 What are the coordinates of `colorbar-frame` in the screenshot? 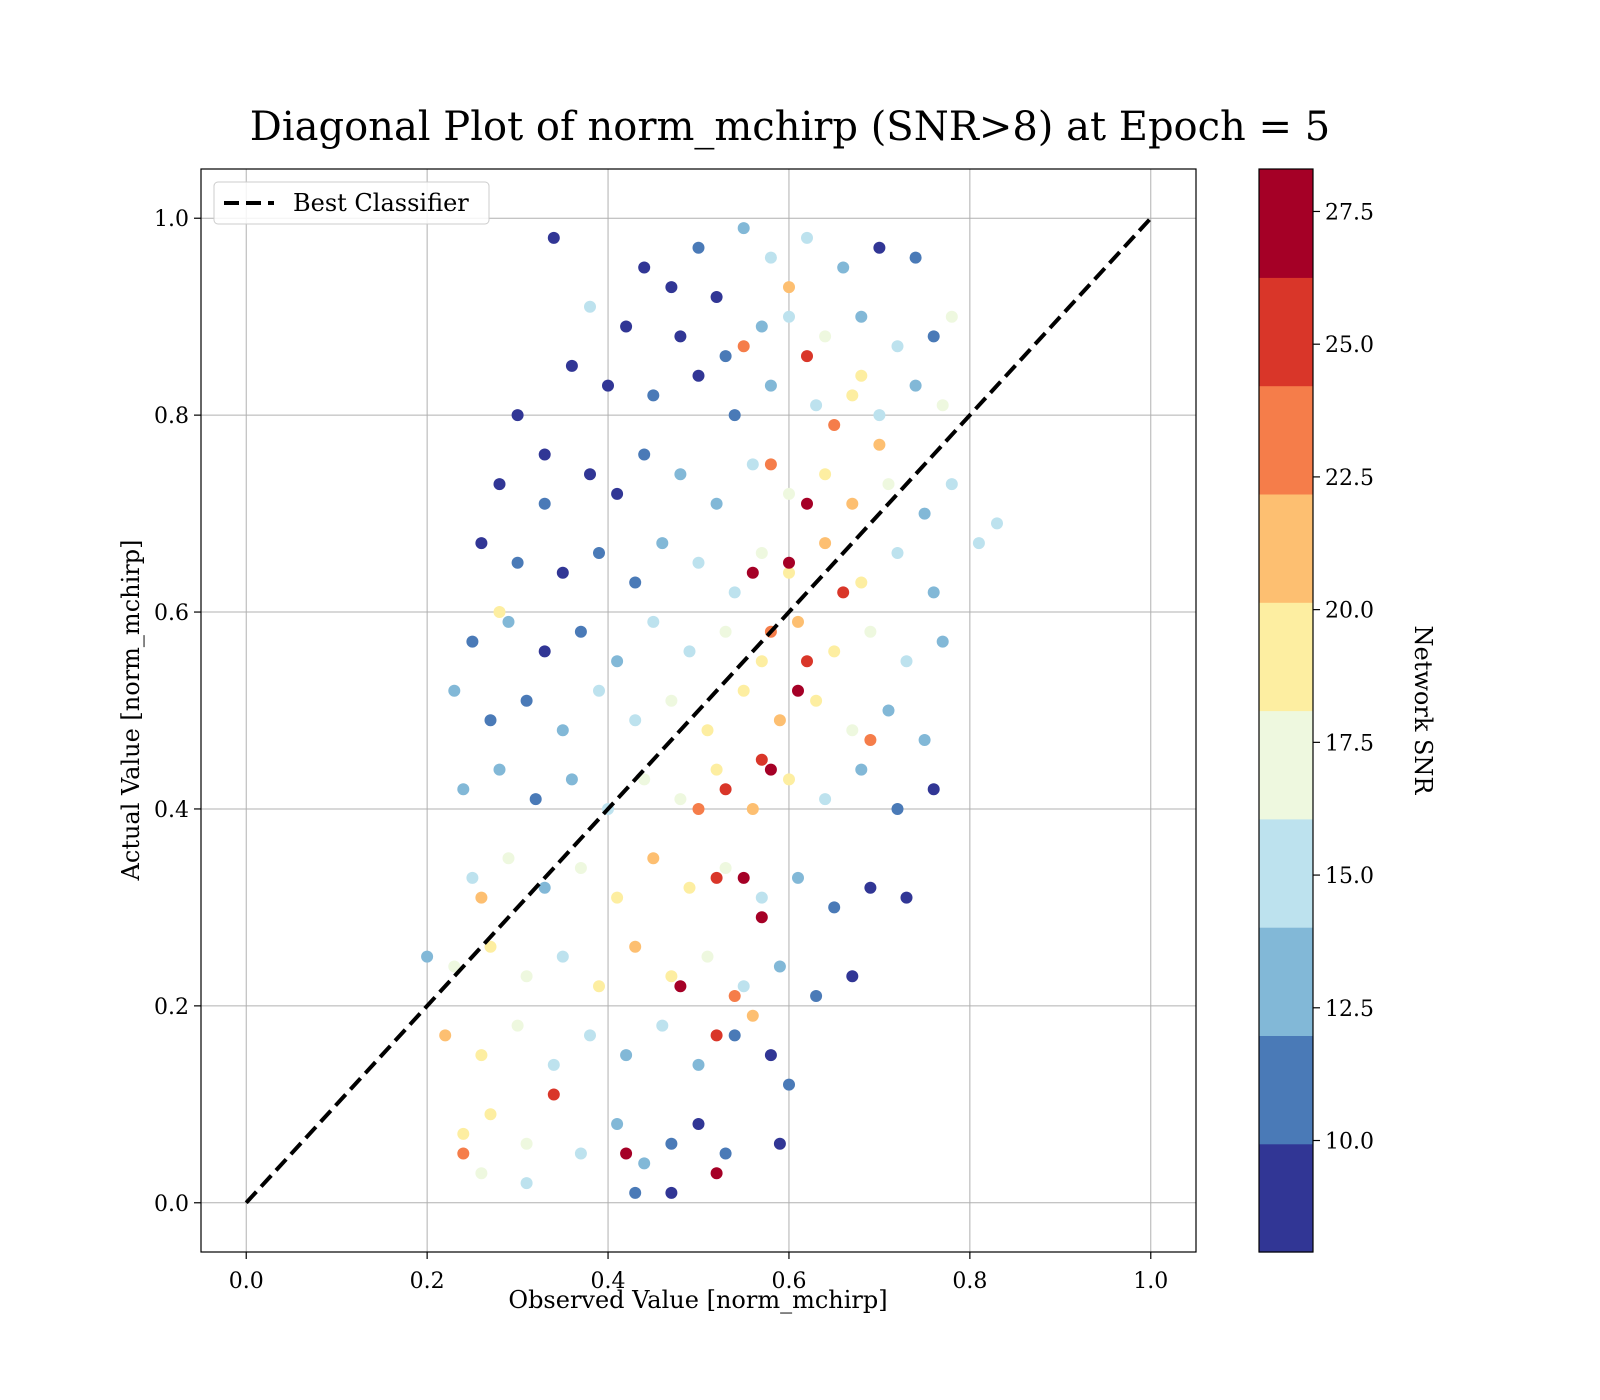 It's located at (1286, 710).